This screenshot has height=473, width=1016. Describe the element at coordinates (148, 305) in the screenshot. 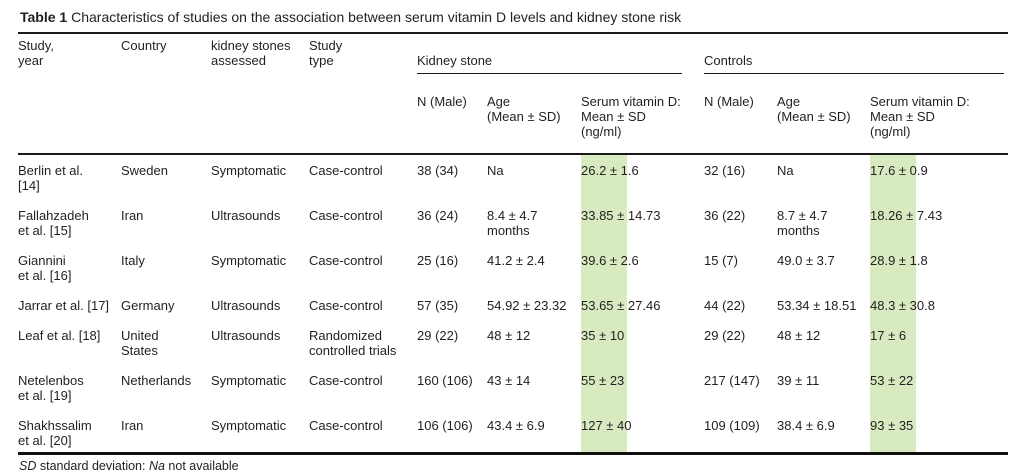

I see `cell-country: Germany` at that location.